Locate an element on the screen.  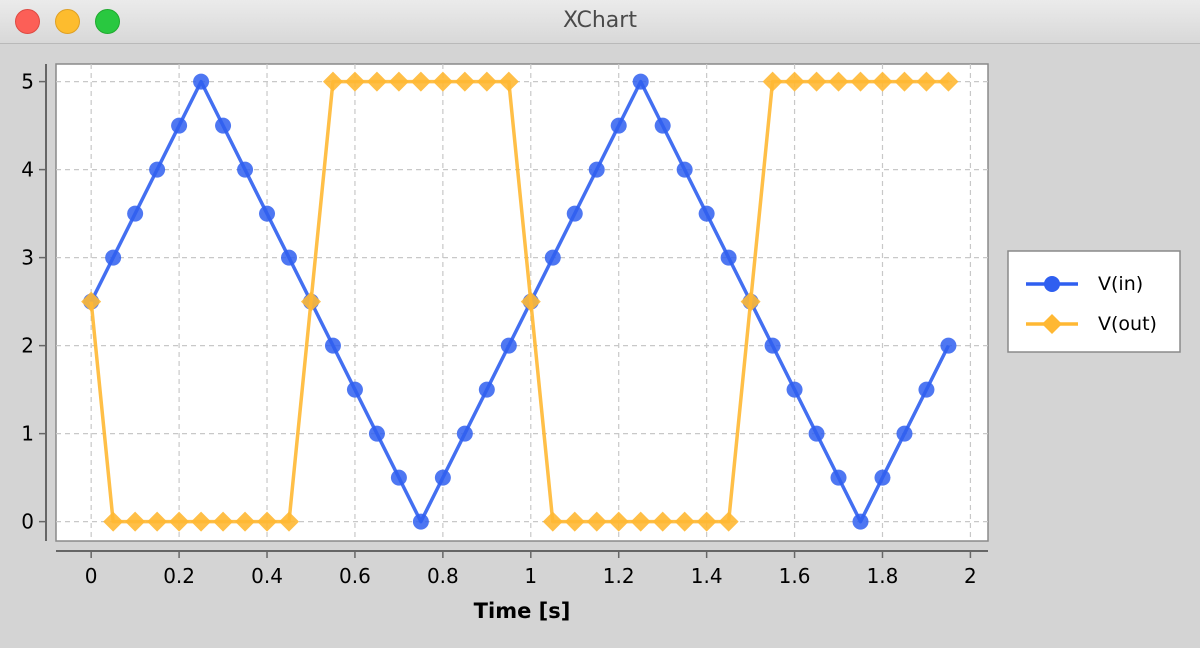
legend-box is located at coordinates (1094, 301).